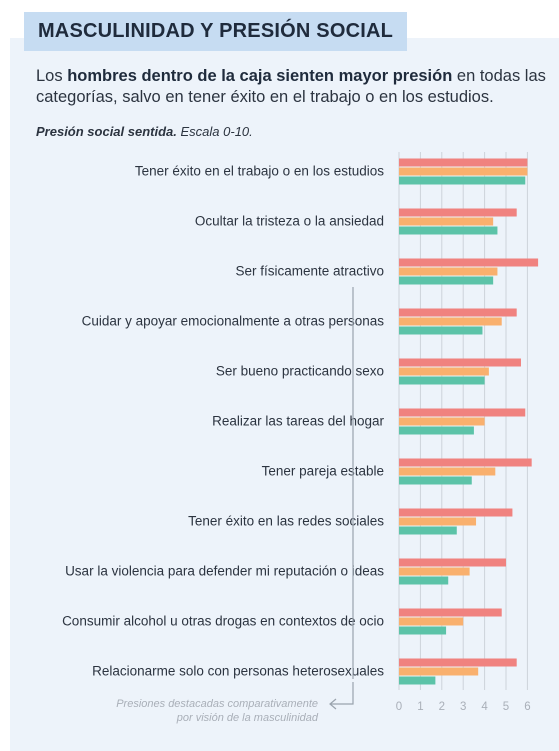  I want to click on x-tick-label: 1, so click(420, 707).